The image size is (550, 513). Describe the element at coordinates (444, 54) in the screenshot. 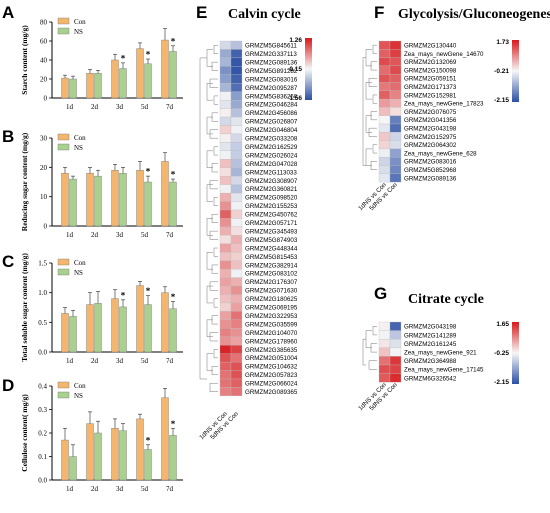

I see `gene-label: Zea_mays_newGene_14670` at that location.